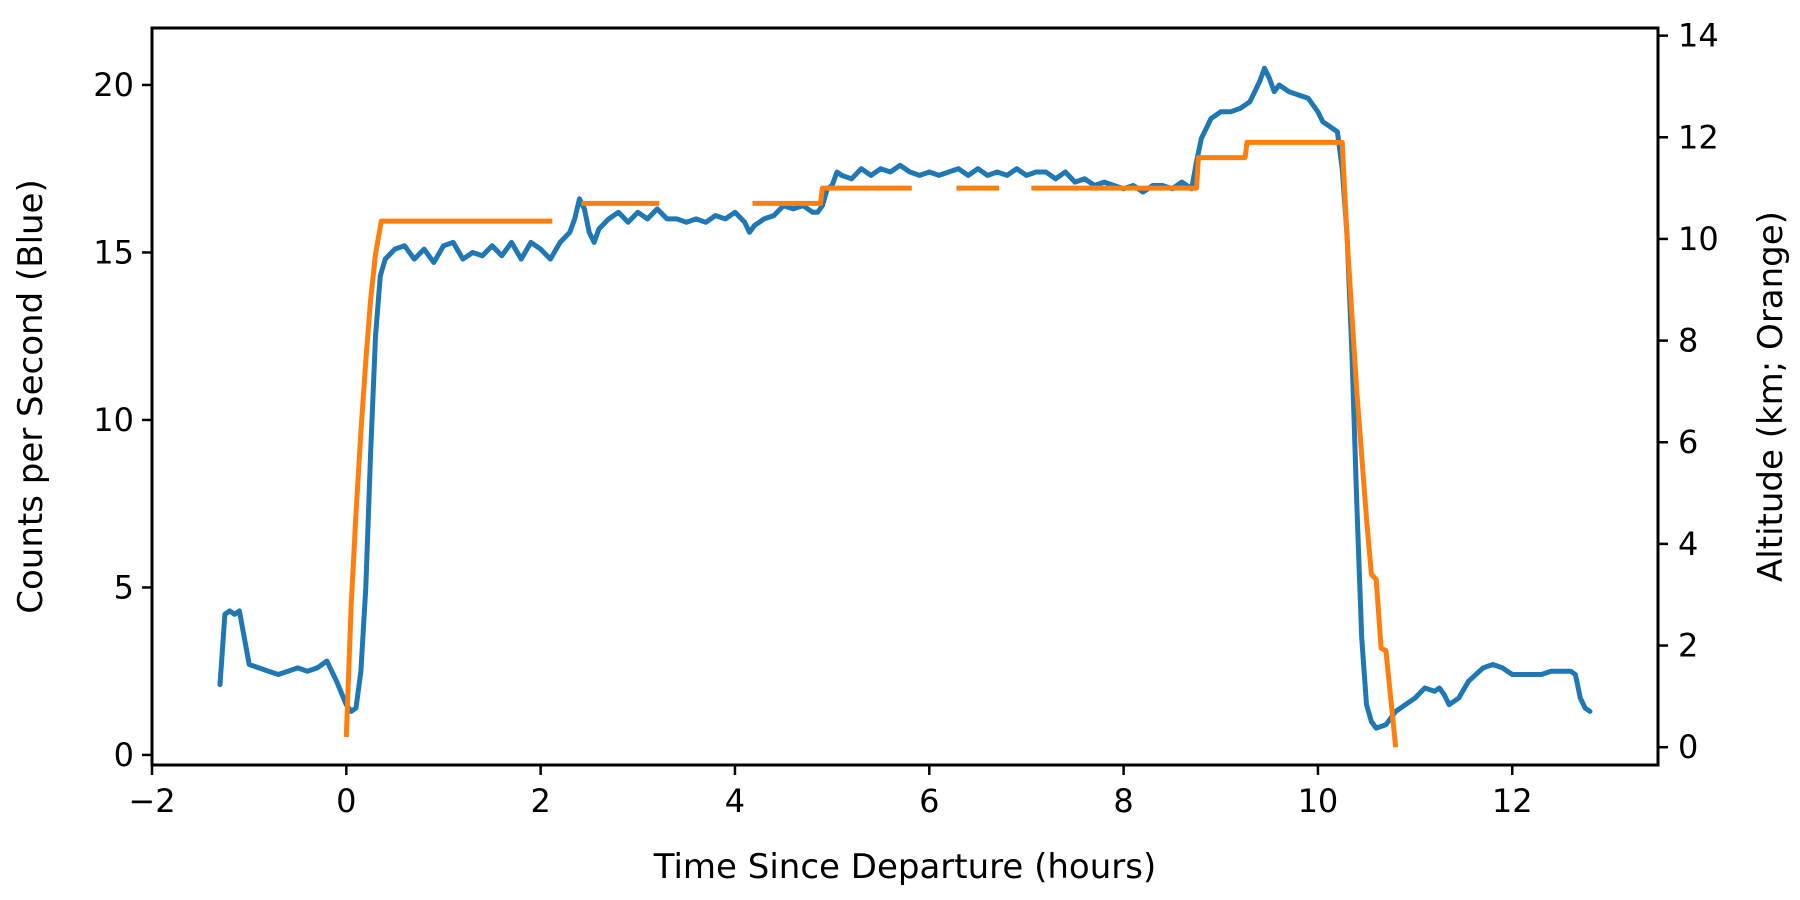 The height and width of the screenshot is (900, 1800). I want to click on y-axis-label: Counts per Second (Blue), so click(31, 396).